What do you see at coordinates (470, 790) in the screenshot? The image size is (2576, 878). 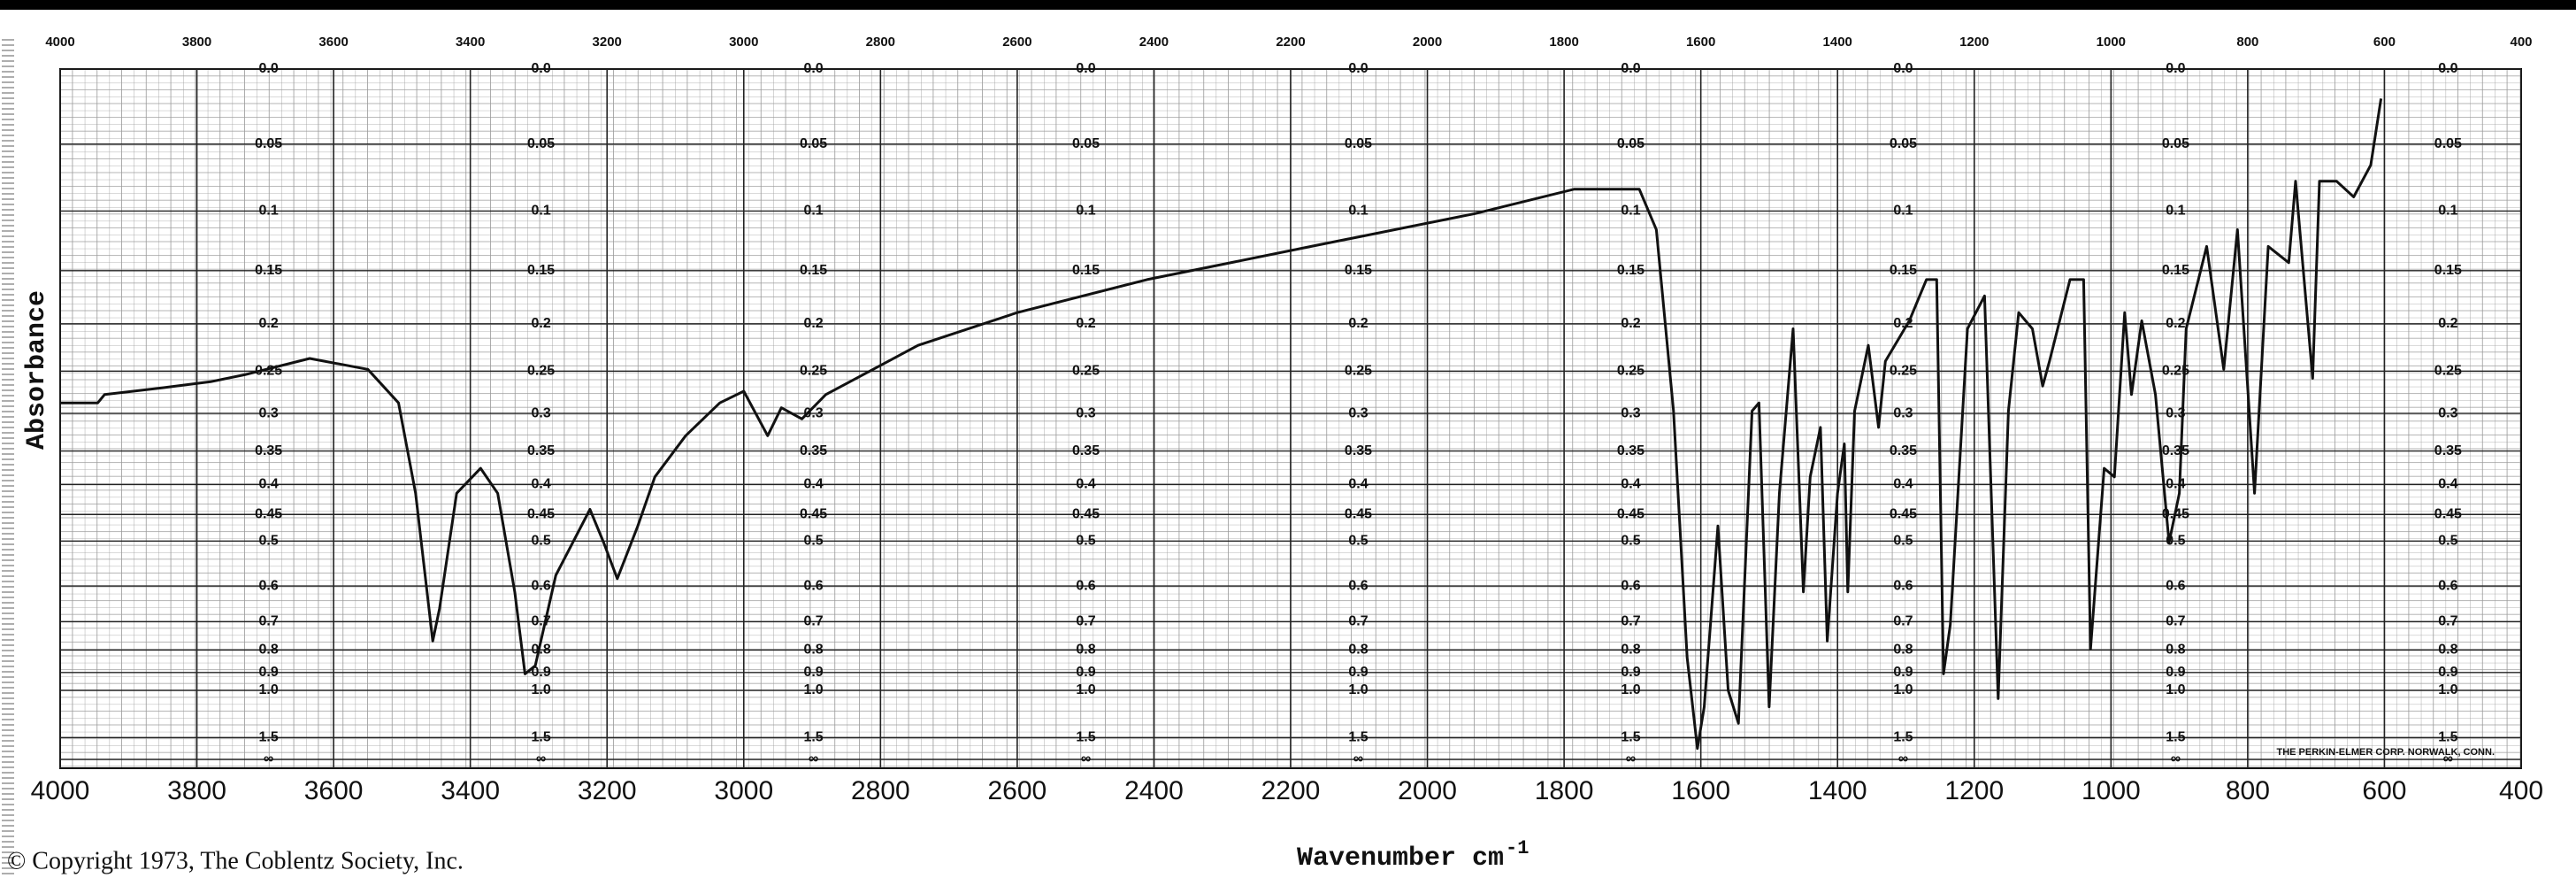 I see `x-tick-label: 3400` at bounding box center [470, 790].